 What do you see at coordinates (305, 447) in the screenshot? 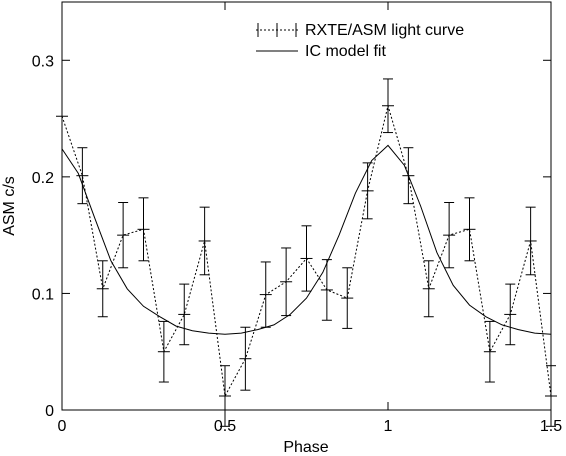
I see `x-axis-label: Phase` at bounding box center [305, 447].